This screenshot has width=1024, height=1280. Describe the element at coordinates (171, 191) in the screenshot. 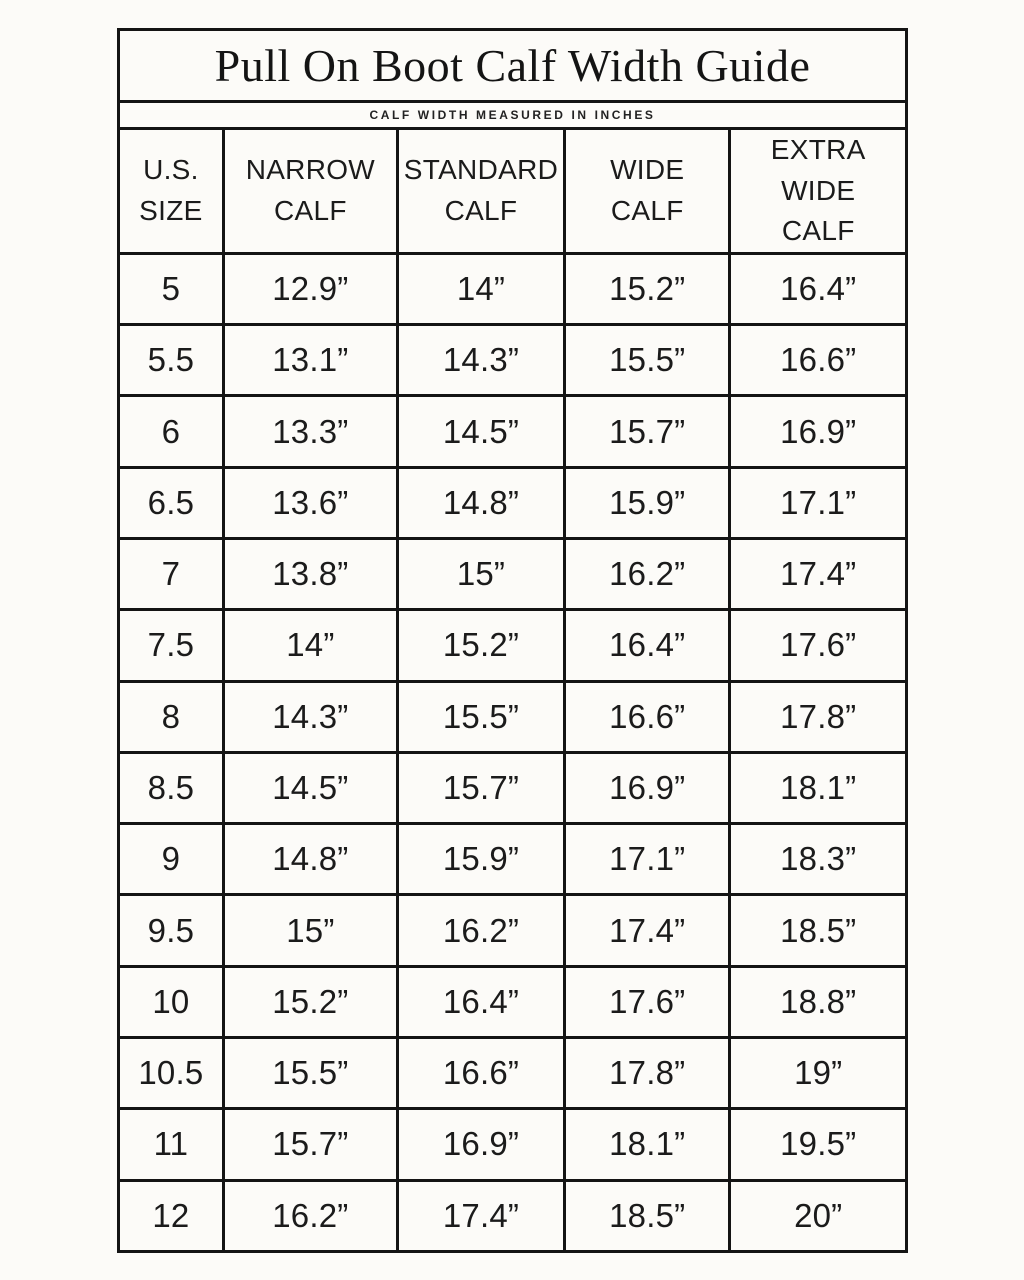

I see `column-header-us-size: U.S. SIZE` at that location.